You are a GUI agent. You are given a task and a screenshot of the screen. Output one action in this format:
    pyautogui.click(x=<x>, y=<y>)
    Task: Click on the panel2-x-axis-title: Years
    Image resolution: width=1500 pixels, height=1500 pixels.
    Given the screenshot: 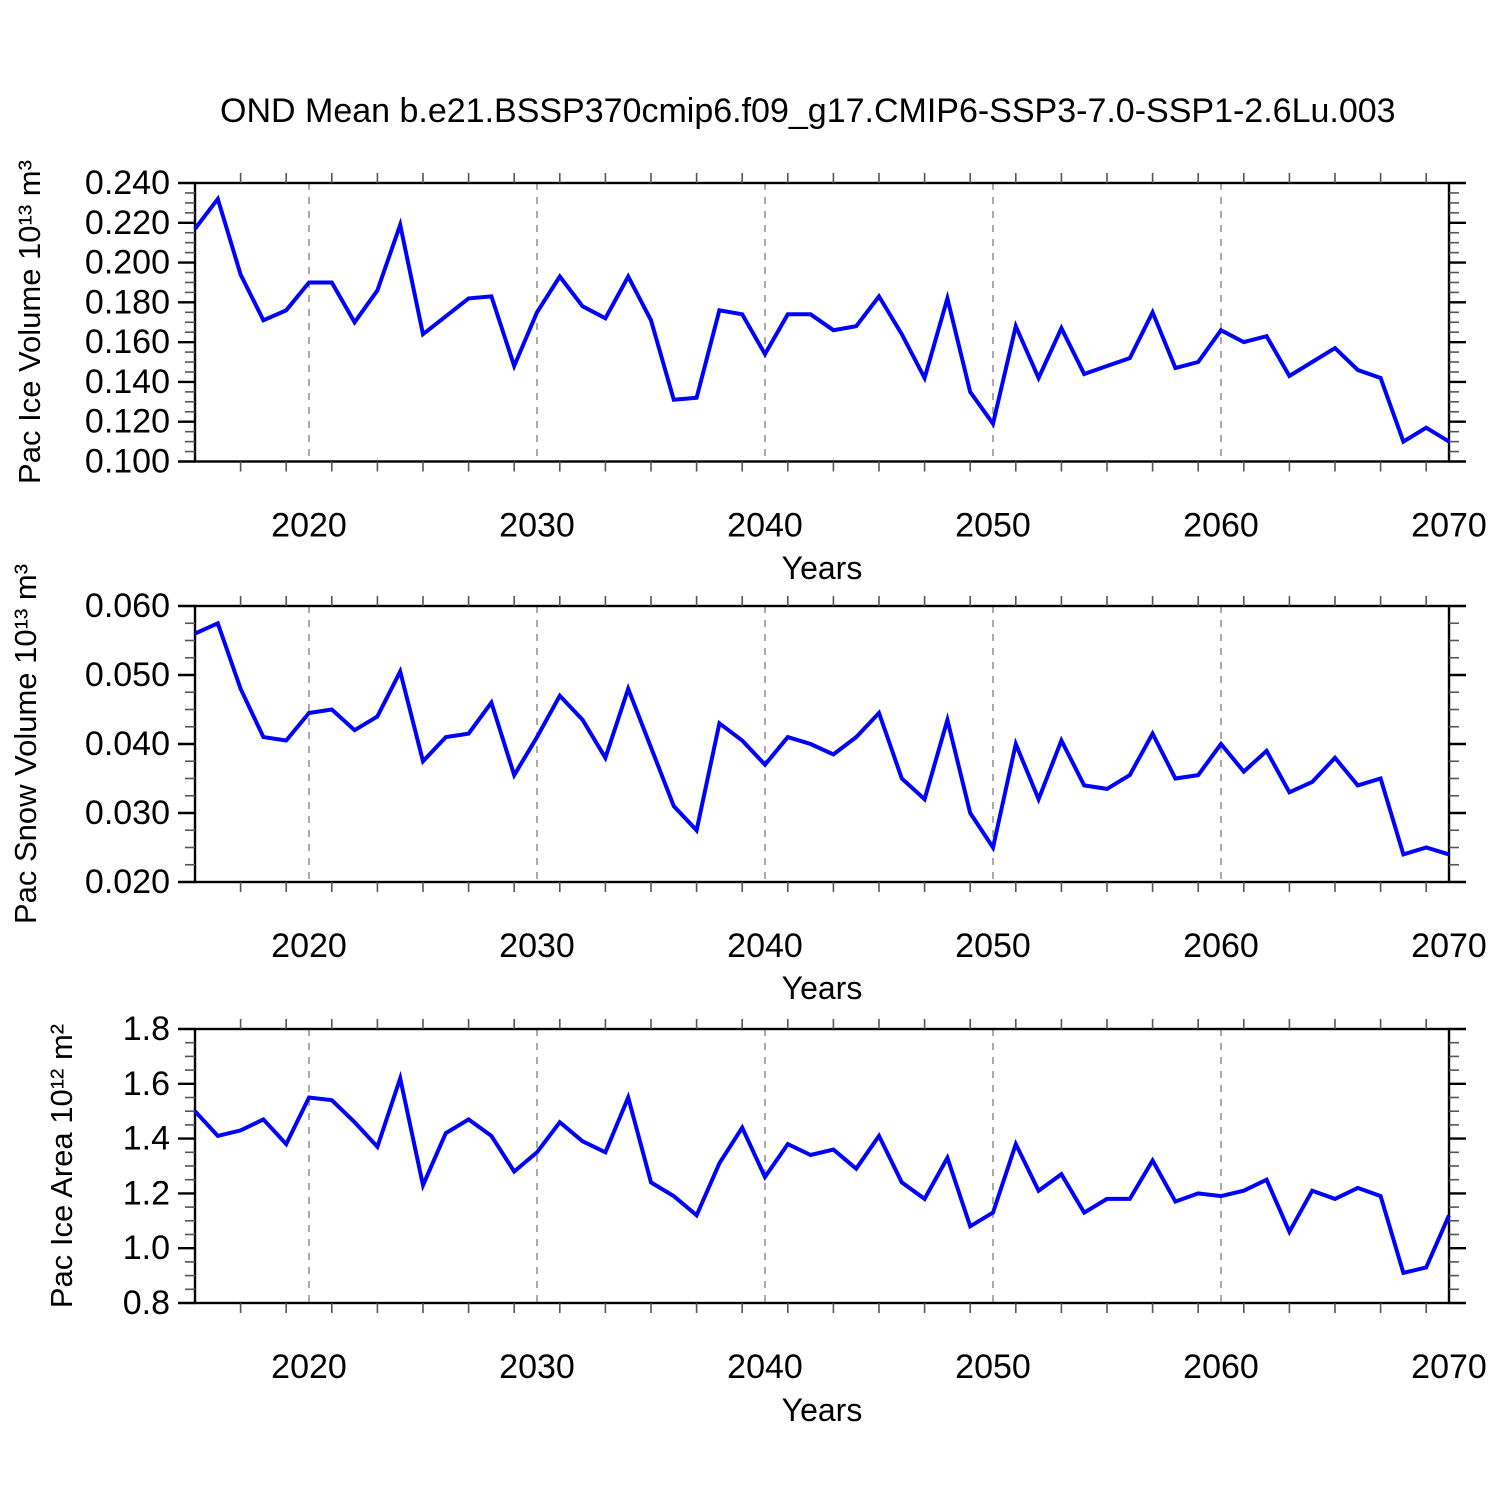 What is the action you would take?
    pyautogui.click(x=822, y=988)
    